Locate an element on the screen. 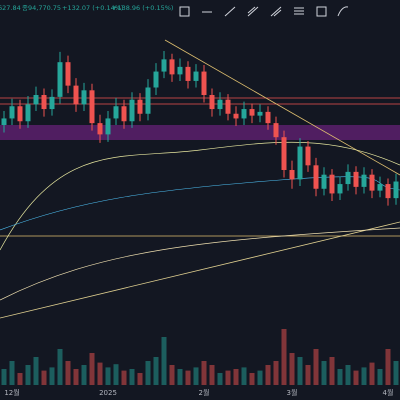 This screenshot has width=400, height=400. header-item: 종94,770.75 is located at coordinates (41, 8).